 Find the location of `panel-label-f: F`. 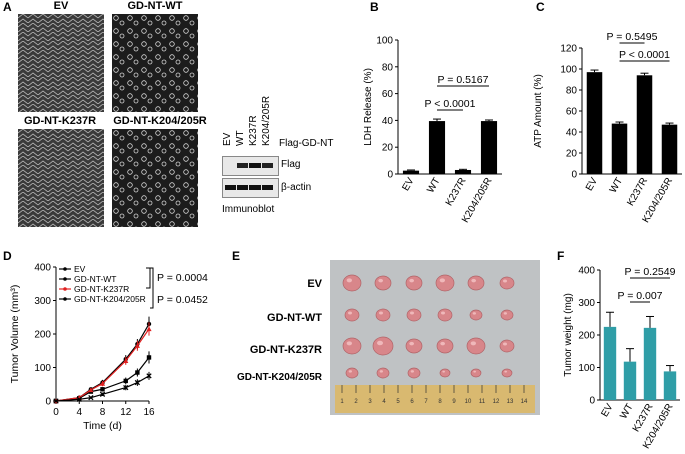

panel-label-f: F is located at coordinates (561, 256).